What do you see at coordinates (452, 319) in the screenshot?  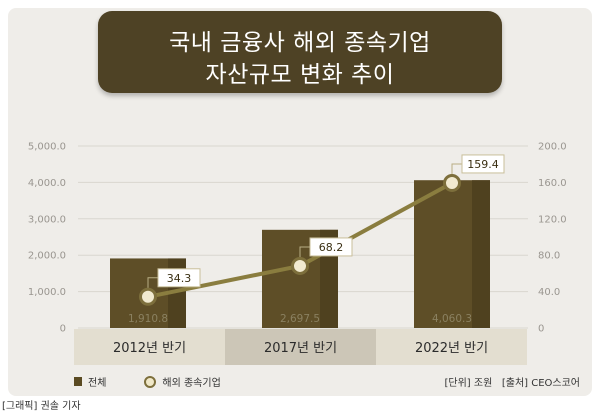 I see `bar-value-label: 4,060.3` at bounding box center [452, 319].